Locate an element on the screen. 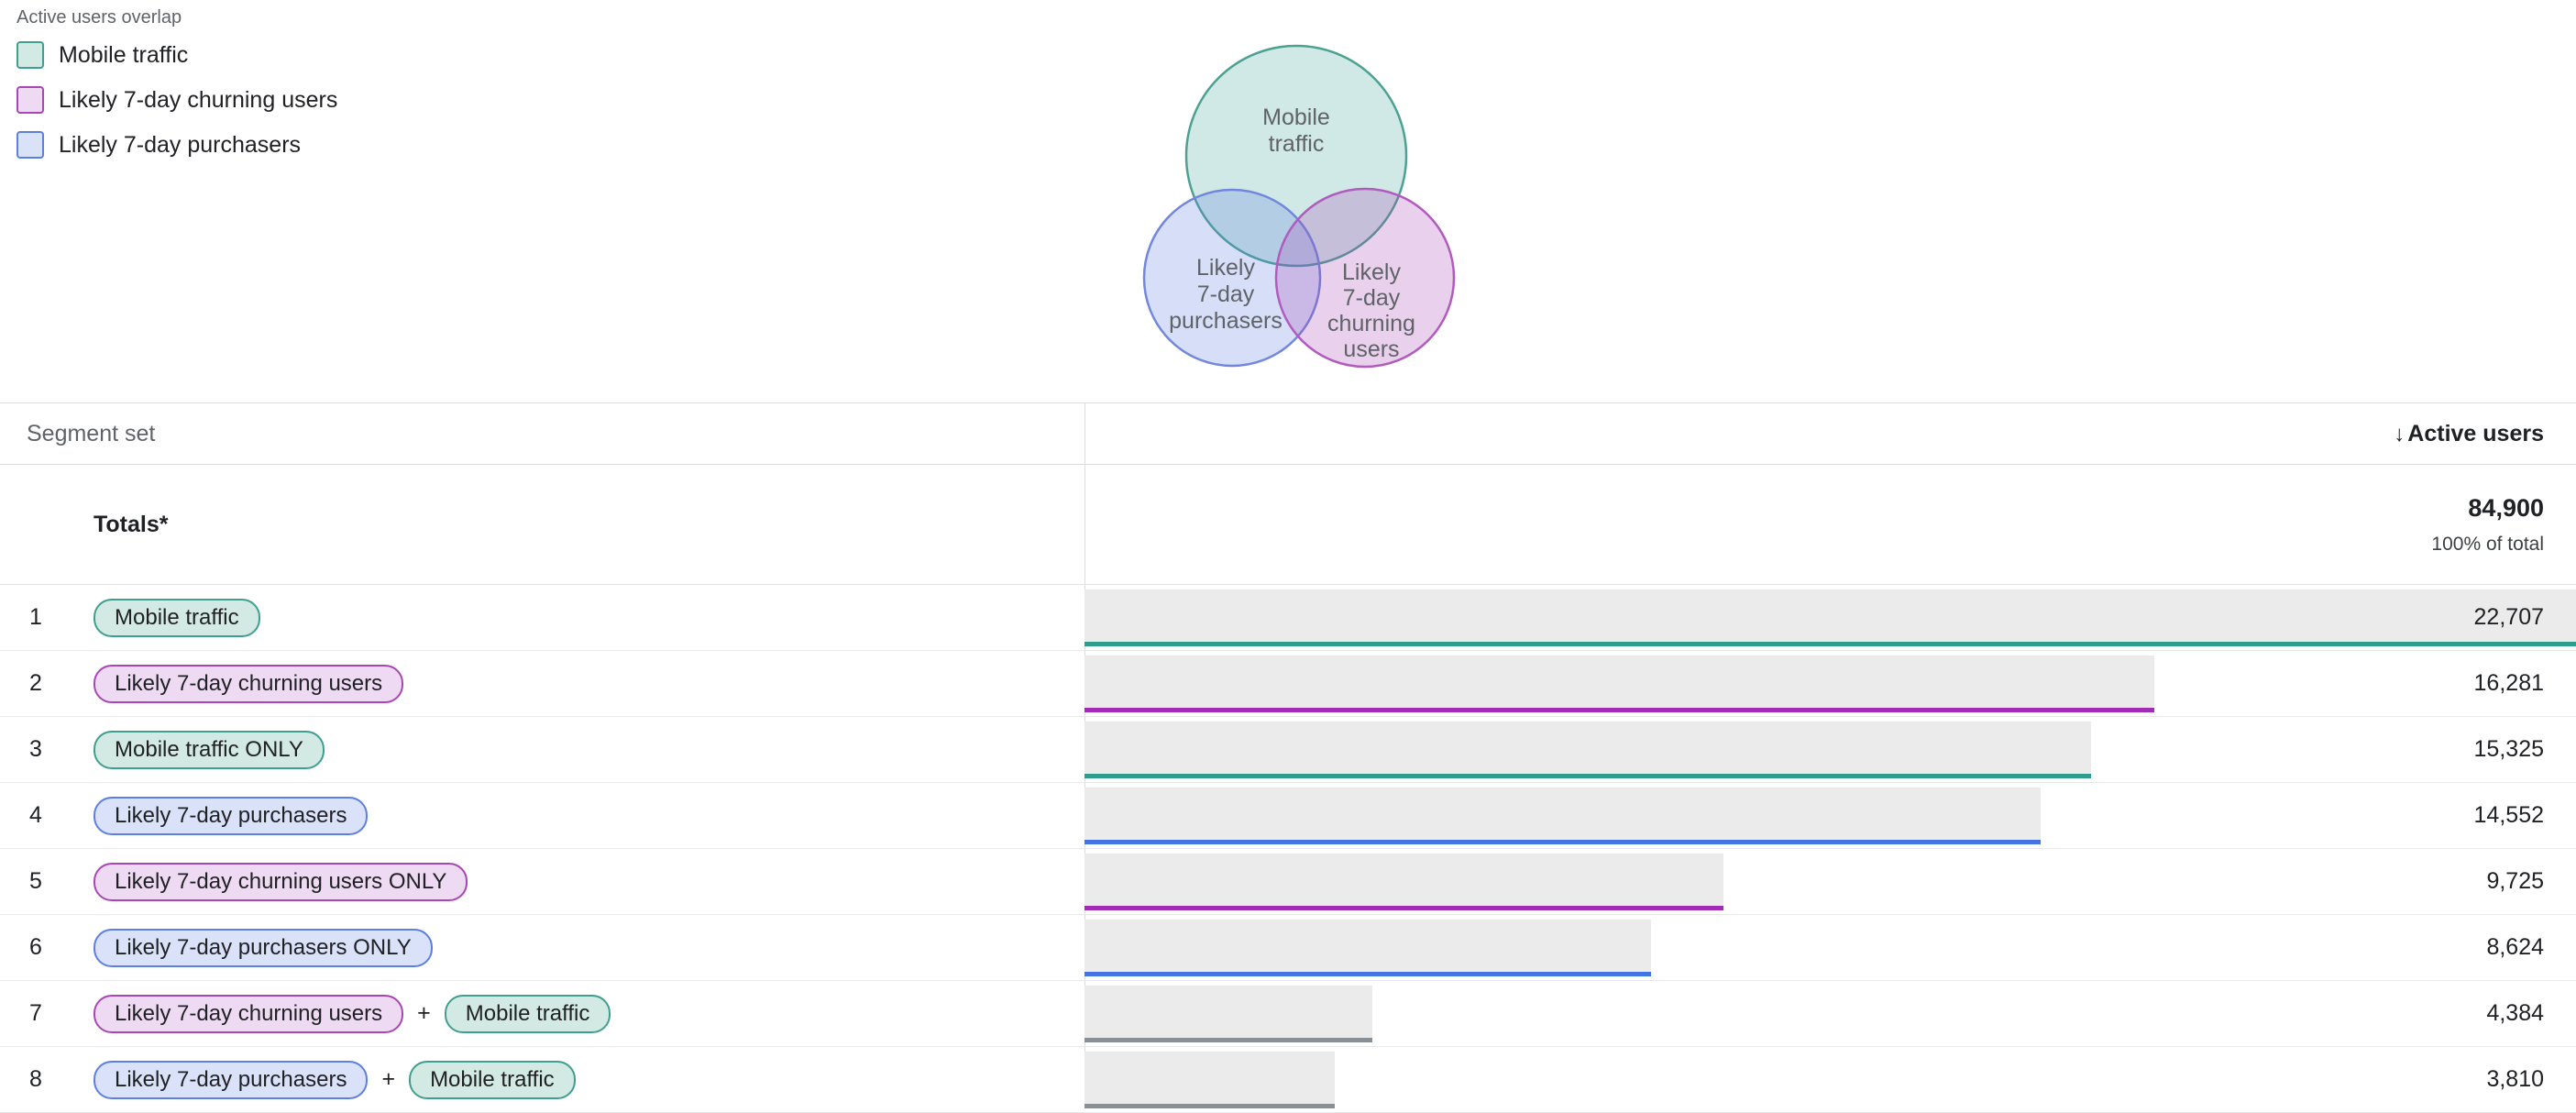  totals-row: Totals* 84,900 100% of total is located at coordinates (1288, 525).